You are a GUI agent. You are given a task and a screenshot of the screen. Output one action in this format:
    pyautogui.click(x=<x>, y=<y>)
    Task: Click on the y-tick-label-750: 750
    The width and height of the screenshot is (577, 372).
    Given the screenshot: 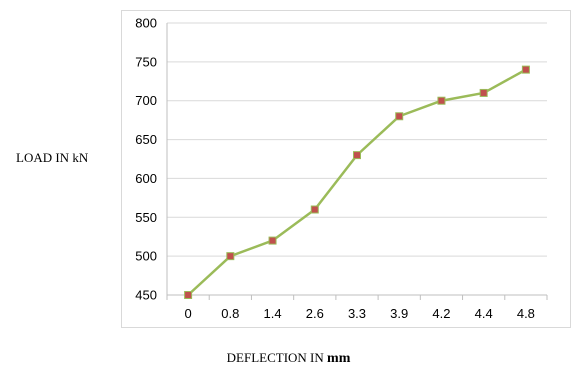 What is the action you would take?
    pyautogui.click(x=146, y=61)
    